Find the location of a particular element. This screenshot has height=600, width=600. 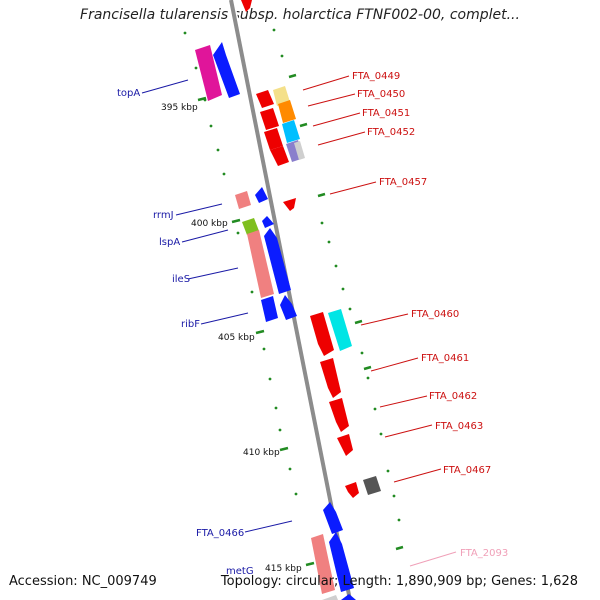

label-FTA_0467: FTA_0467 is located at coordinates (467, 470).